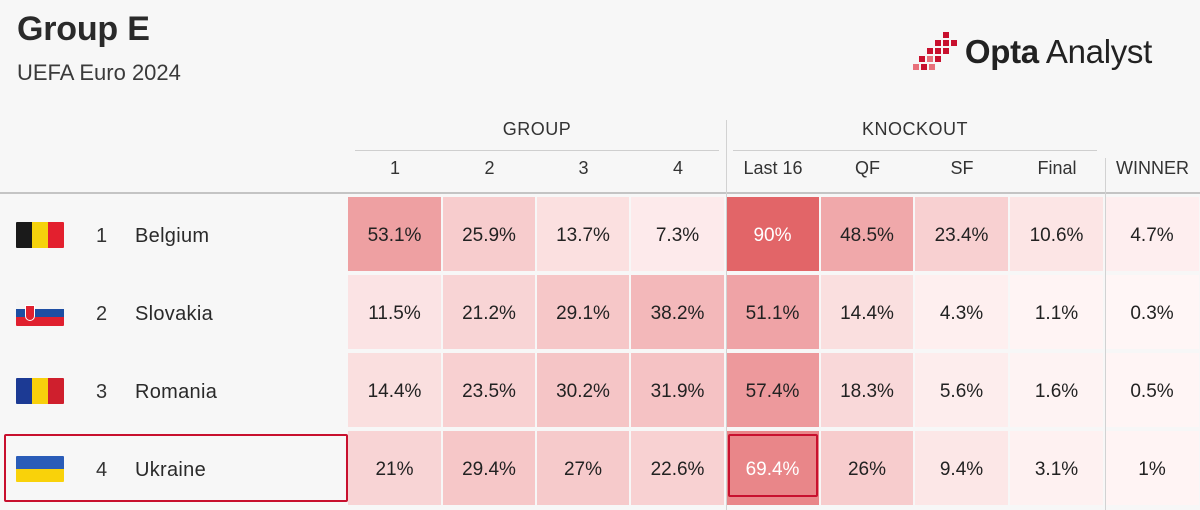 Image resolution: width=1200 pixels, height=510 pixels. I want to click on probability-cell-belgium-qf: 48.5%, so click(867, 234).